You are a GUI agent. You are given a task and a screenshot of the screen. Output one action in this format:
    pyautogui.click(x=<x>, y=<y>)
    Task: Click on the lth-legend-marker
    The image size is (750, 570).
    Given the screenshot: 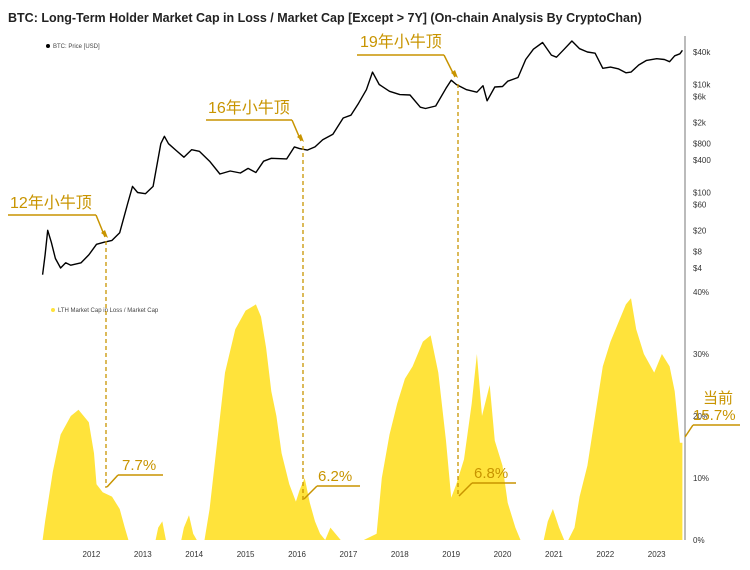 What is the action you would take?
    pyautogui.click(x=53, y=310)
    